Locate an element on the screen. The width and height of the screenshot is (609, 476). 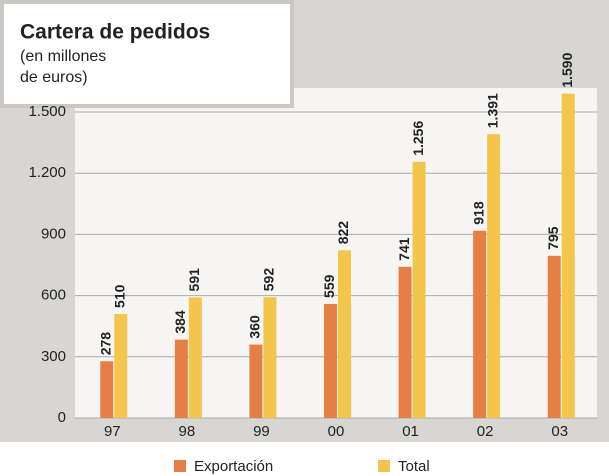
x-tick-label: 03 is located at coordinates (559, 431).